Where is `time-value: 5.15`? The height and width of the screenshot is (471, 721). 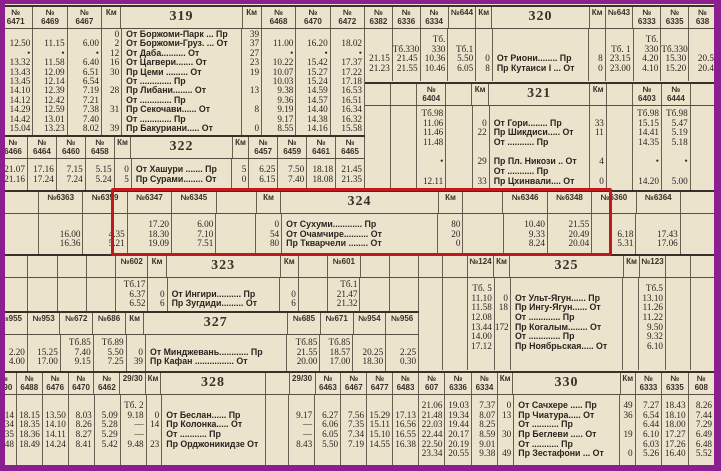 time-value: 5.15 is located at coordinates (103, 169).